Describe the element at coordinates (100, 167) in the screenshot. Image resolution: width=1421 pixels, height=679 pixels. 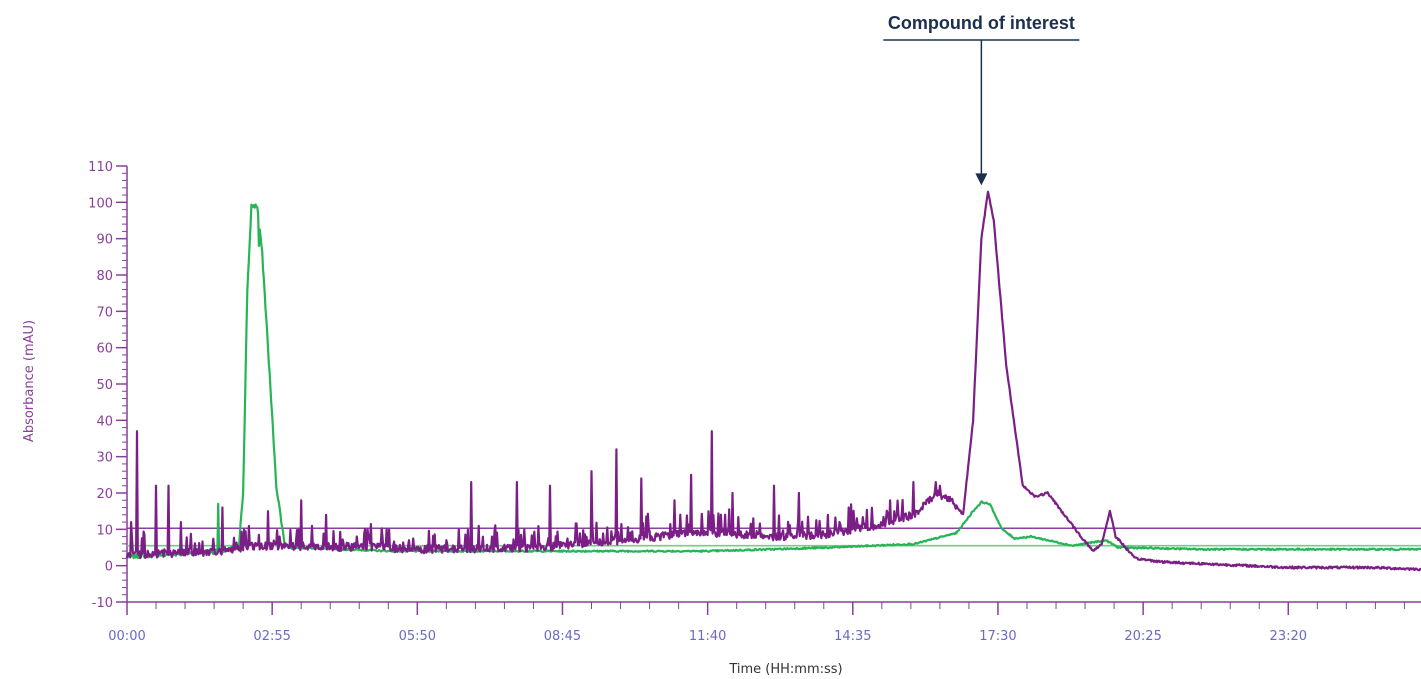
I see `y-tick-label: 110` at that location.